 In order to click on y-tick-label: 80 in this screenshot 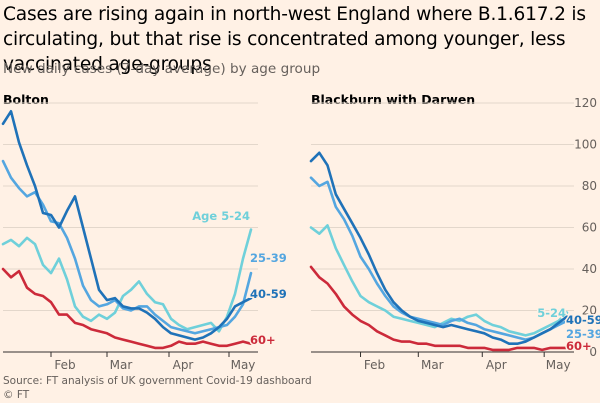, I will do `click(589, 186)`.